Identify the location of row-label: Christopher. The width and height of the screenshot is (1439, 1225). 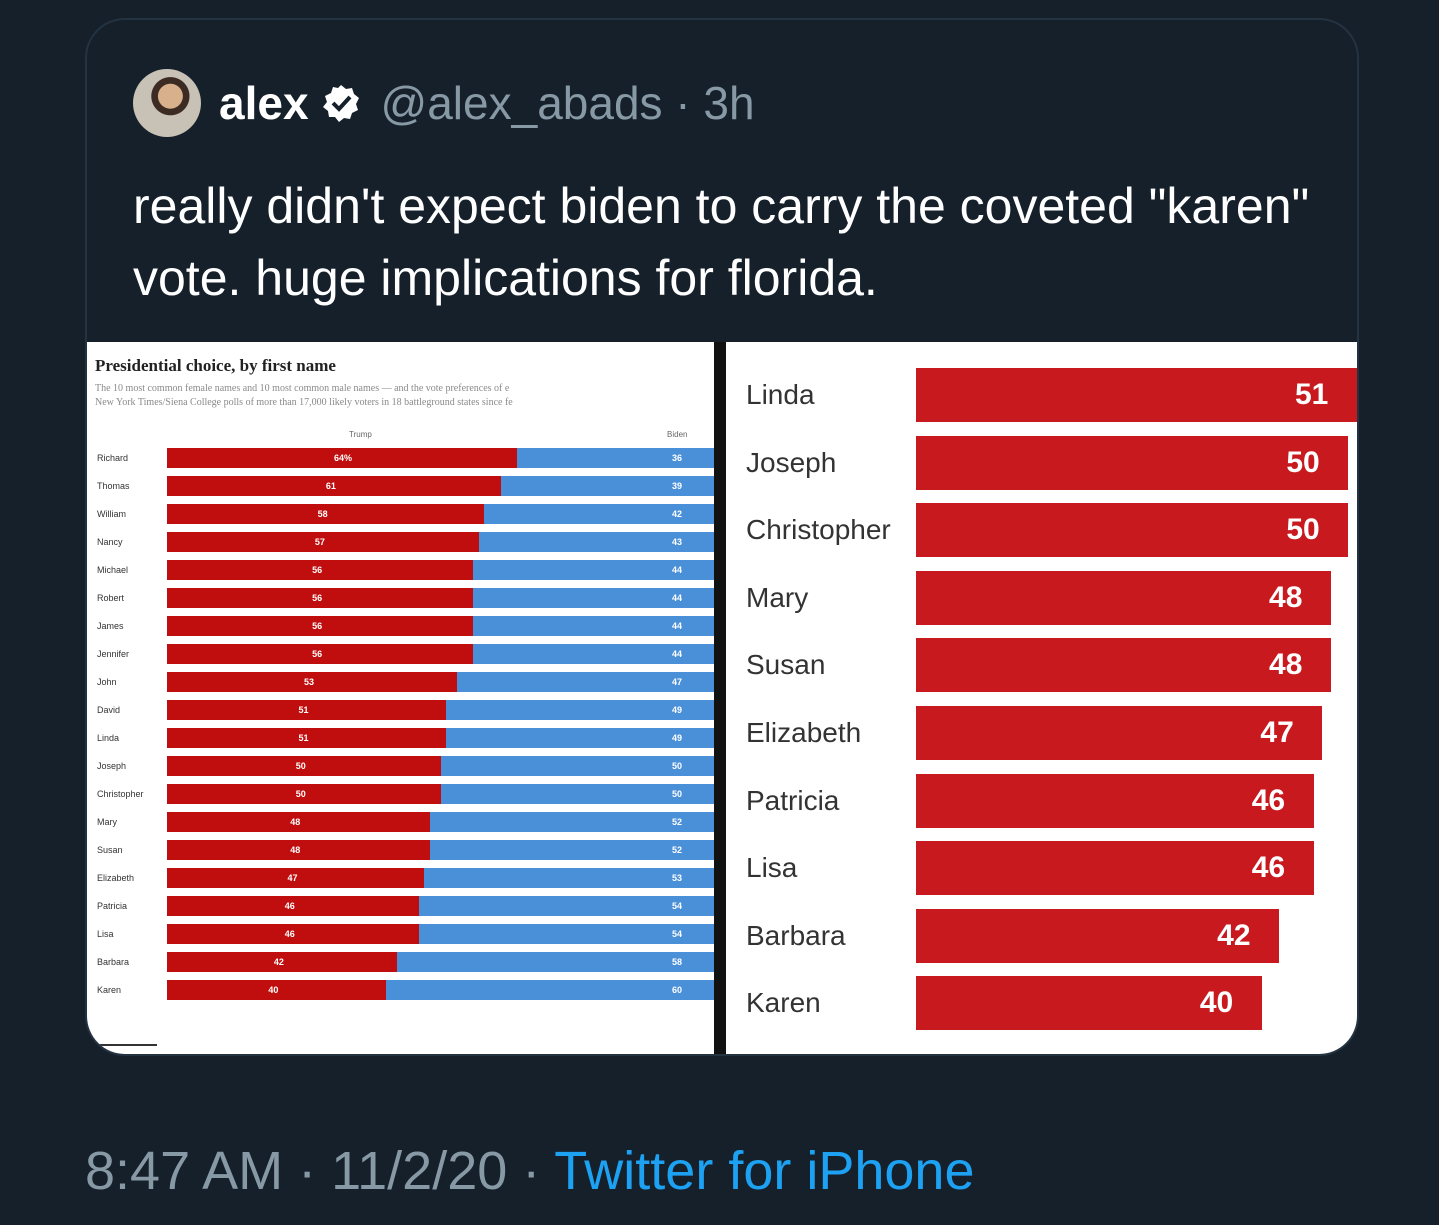
(120, 794).